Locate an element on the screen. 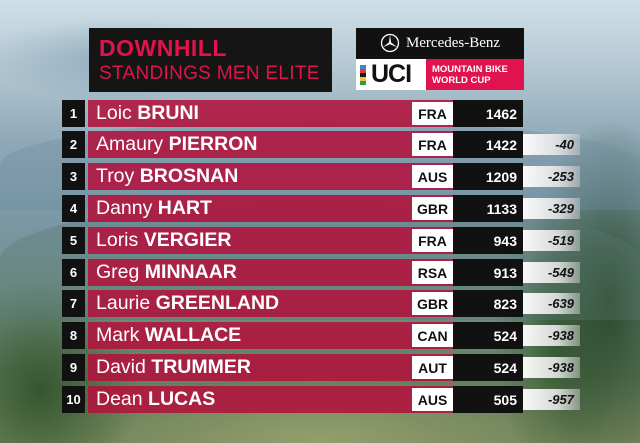 The width and height of the screenshot is (640, 443). standings-row: 1 Loic BRUNI FRA 1462 is located at coordinates (343, 113).